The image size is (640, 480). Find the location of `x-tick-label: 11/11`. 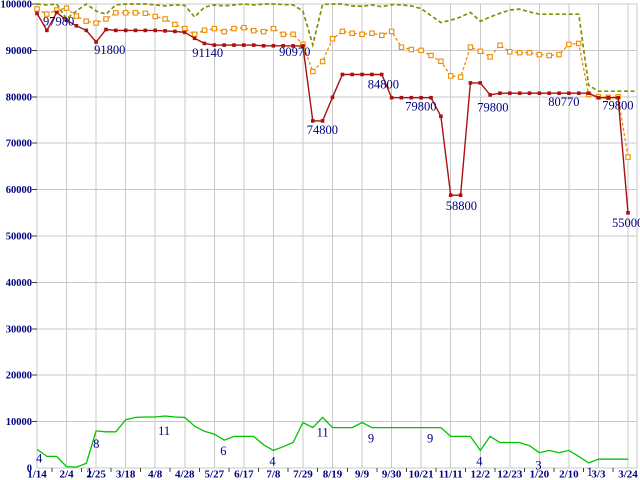

x-tick-label: 11/11 is located at coordinates (451, 474).